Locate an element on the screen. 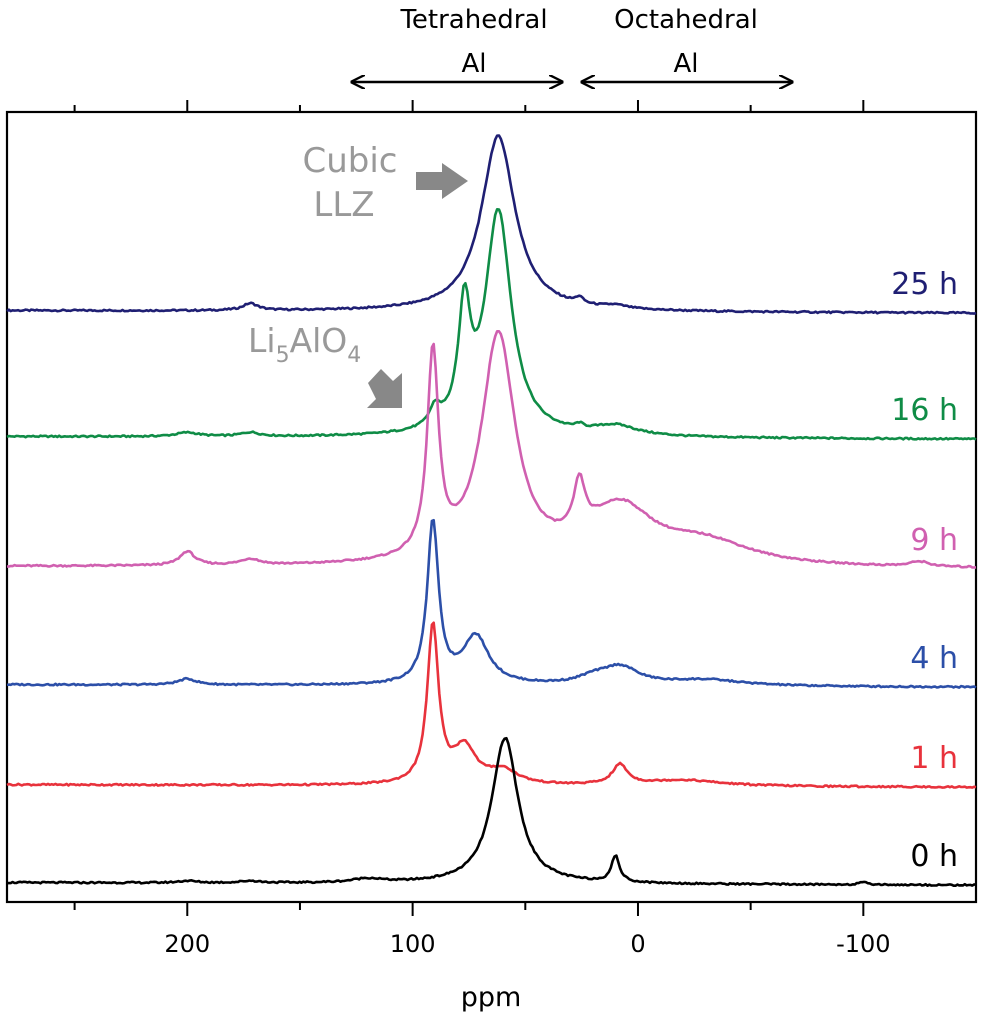 This screenshot has height=1019, width=982. range-annotations: Tetrahedral Al Octahedral Al is located at coordinates (572, 43).